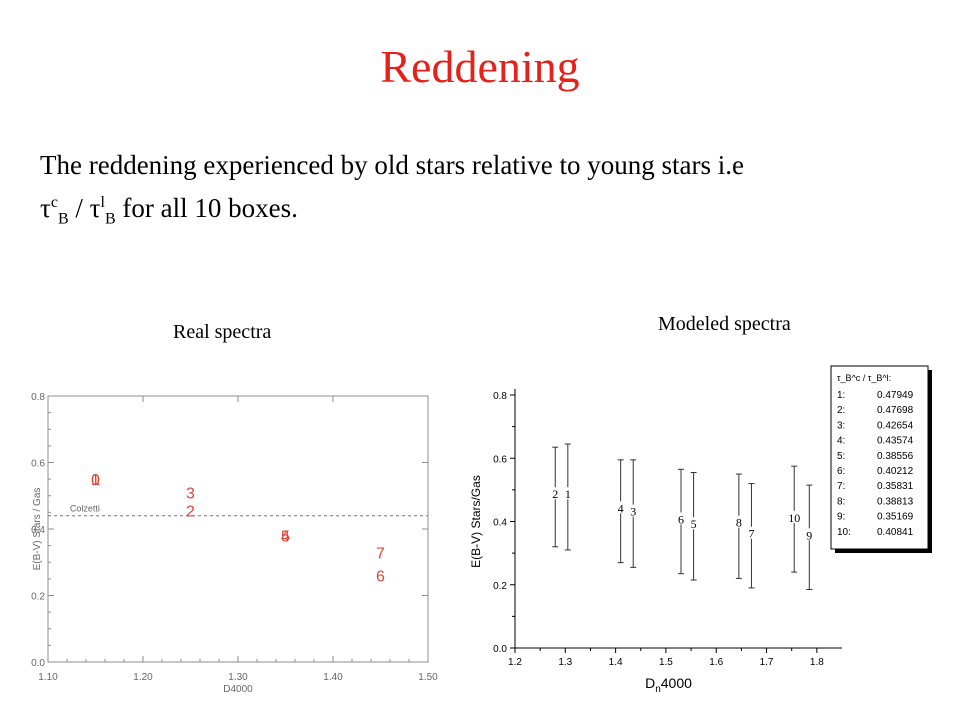 The image size is (960, 720). Describe the element at coordinates (794, 518) in the screenshot. I see `data-point-label: 10` at that location.